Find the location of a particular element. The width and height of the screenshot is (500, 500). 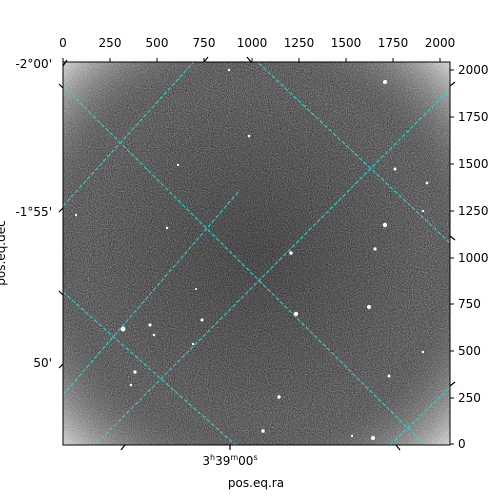

right-tick-label: 1000 is located at coordinates (473, 258).